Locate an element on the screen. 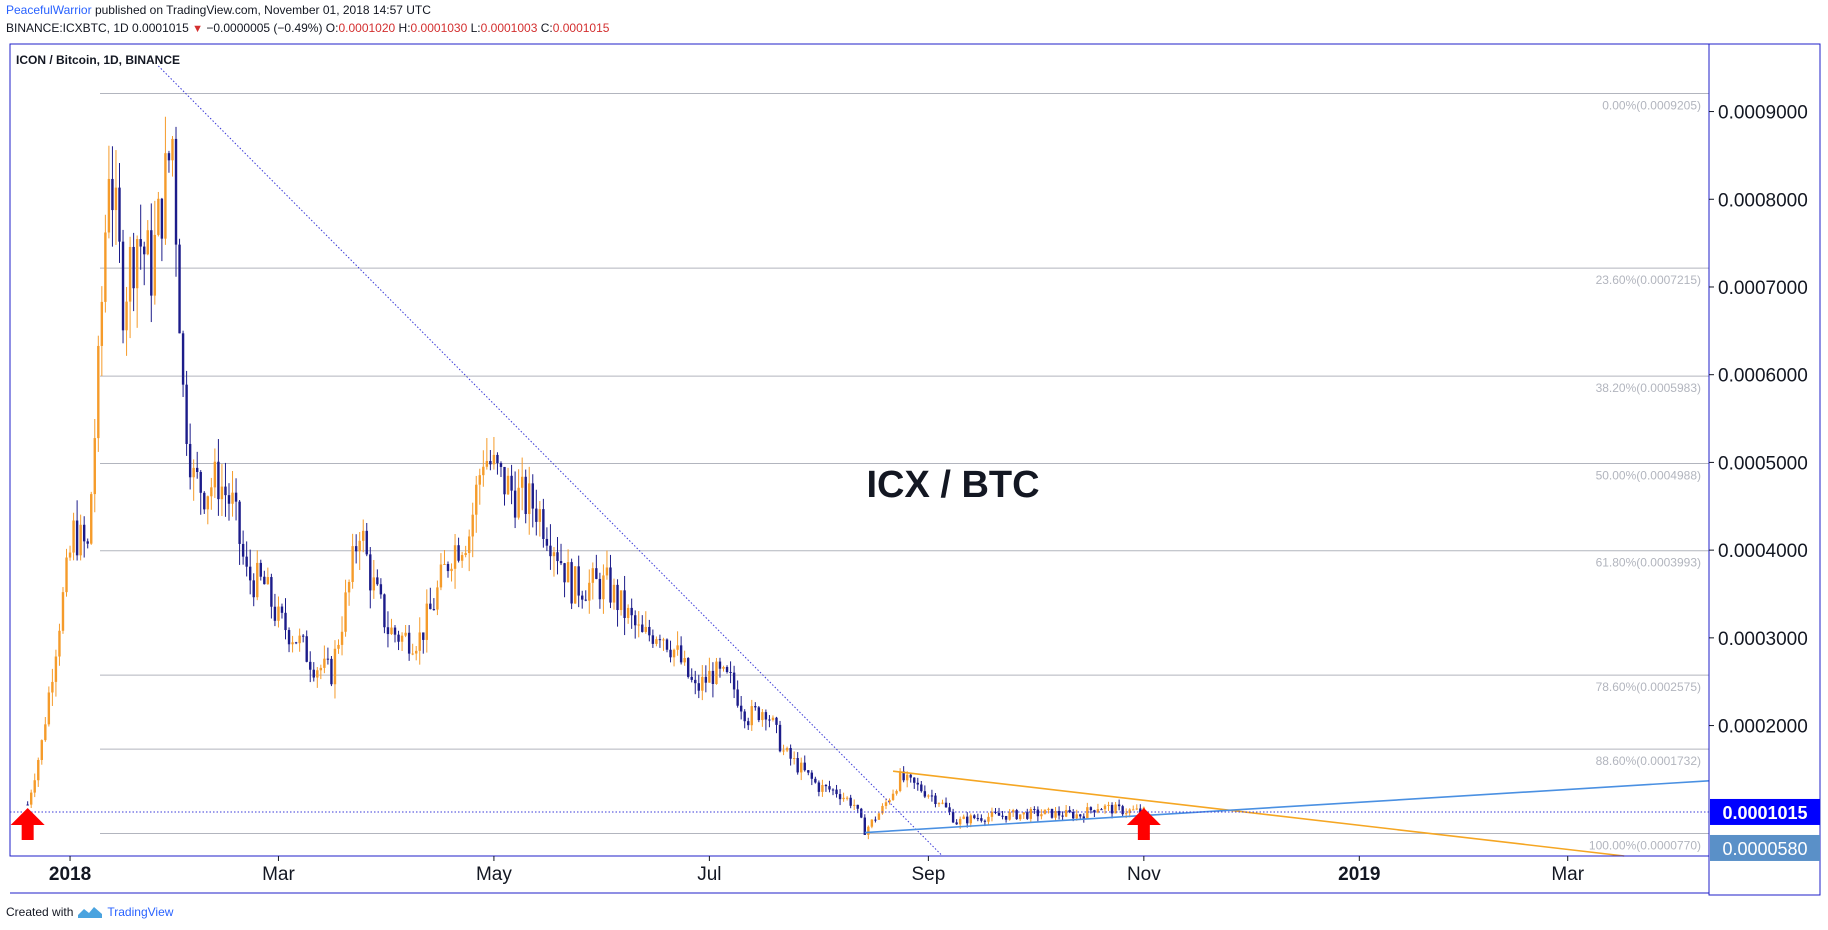 The height and width of the screenshot is (930, 1828). author-link: PeacefulWarrior is located at coordinates (49, 10).